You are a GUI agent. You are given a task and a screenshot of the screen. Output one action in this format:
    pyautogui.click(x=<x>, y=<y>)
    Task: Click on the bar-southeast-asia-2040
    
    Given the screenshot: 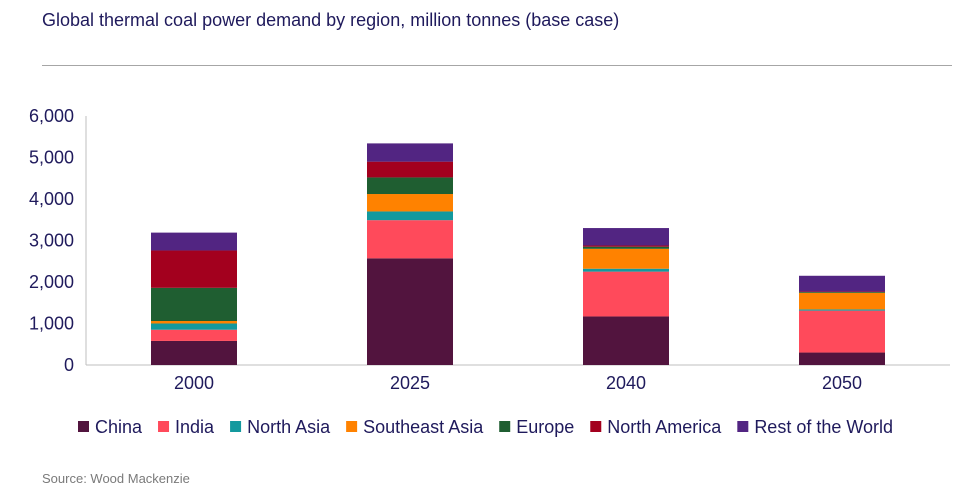 What is the action you would take?
    pyautogui.click(x=626, y=258)
    